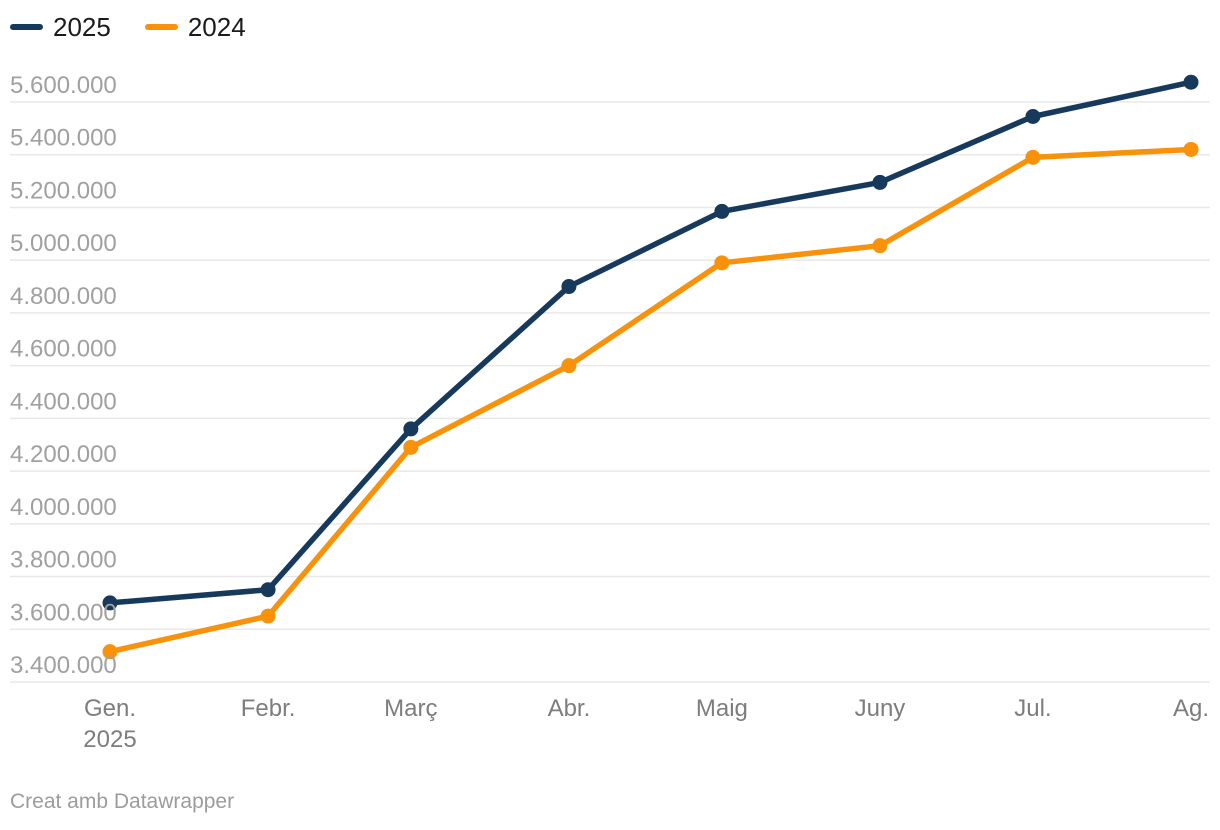  Describe the element at coordinates (63, 243) in the screenshot. I see `y-tick-label: 5.000.000` at that location.